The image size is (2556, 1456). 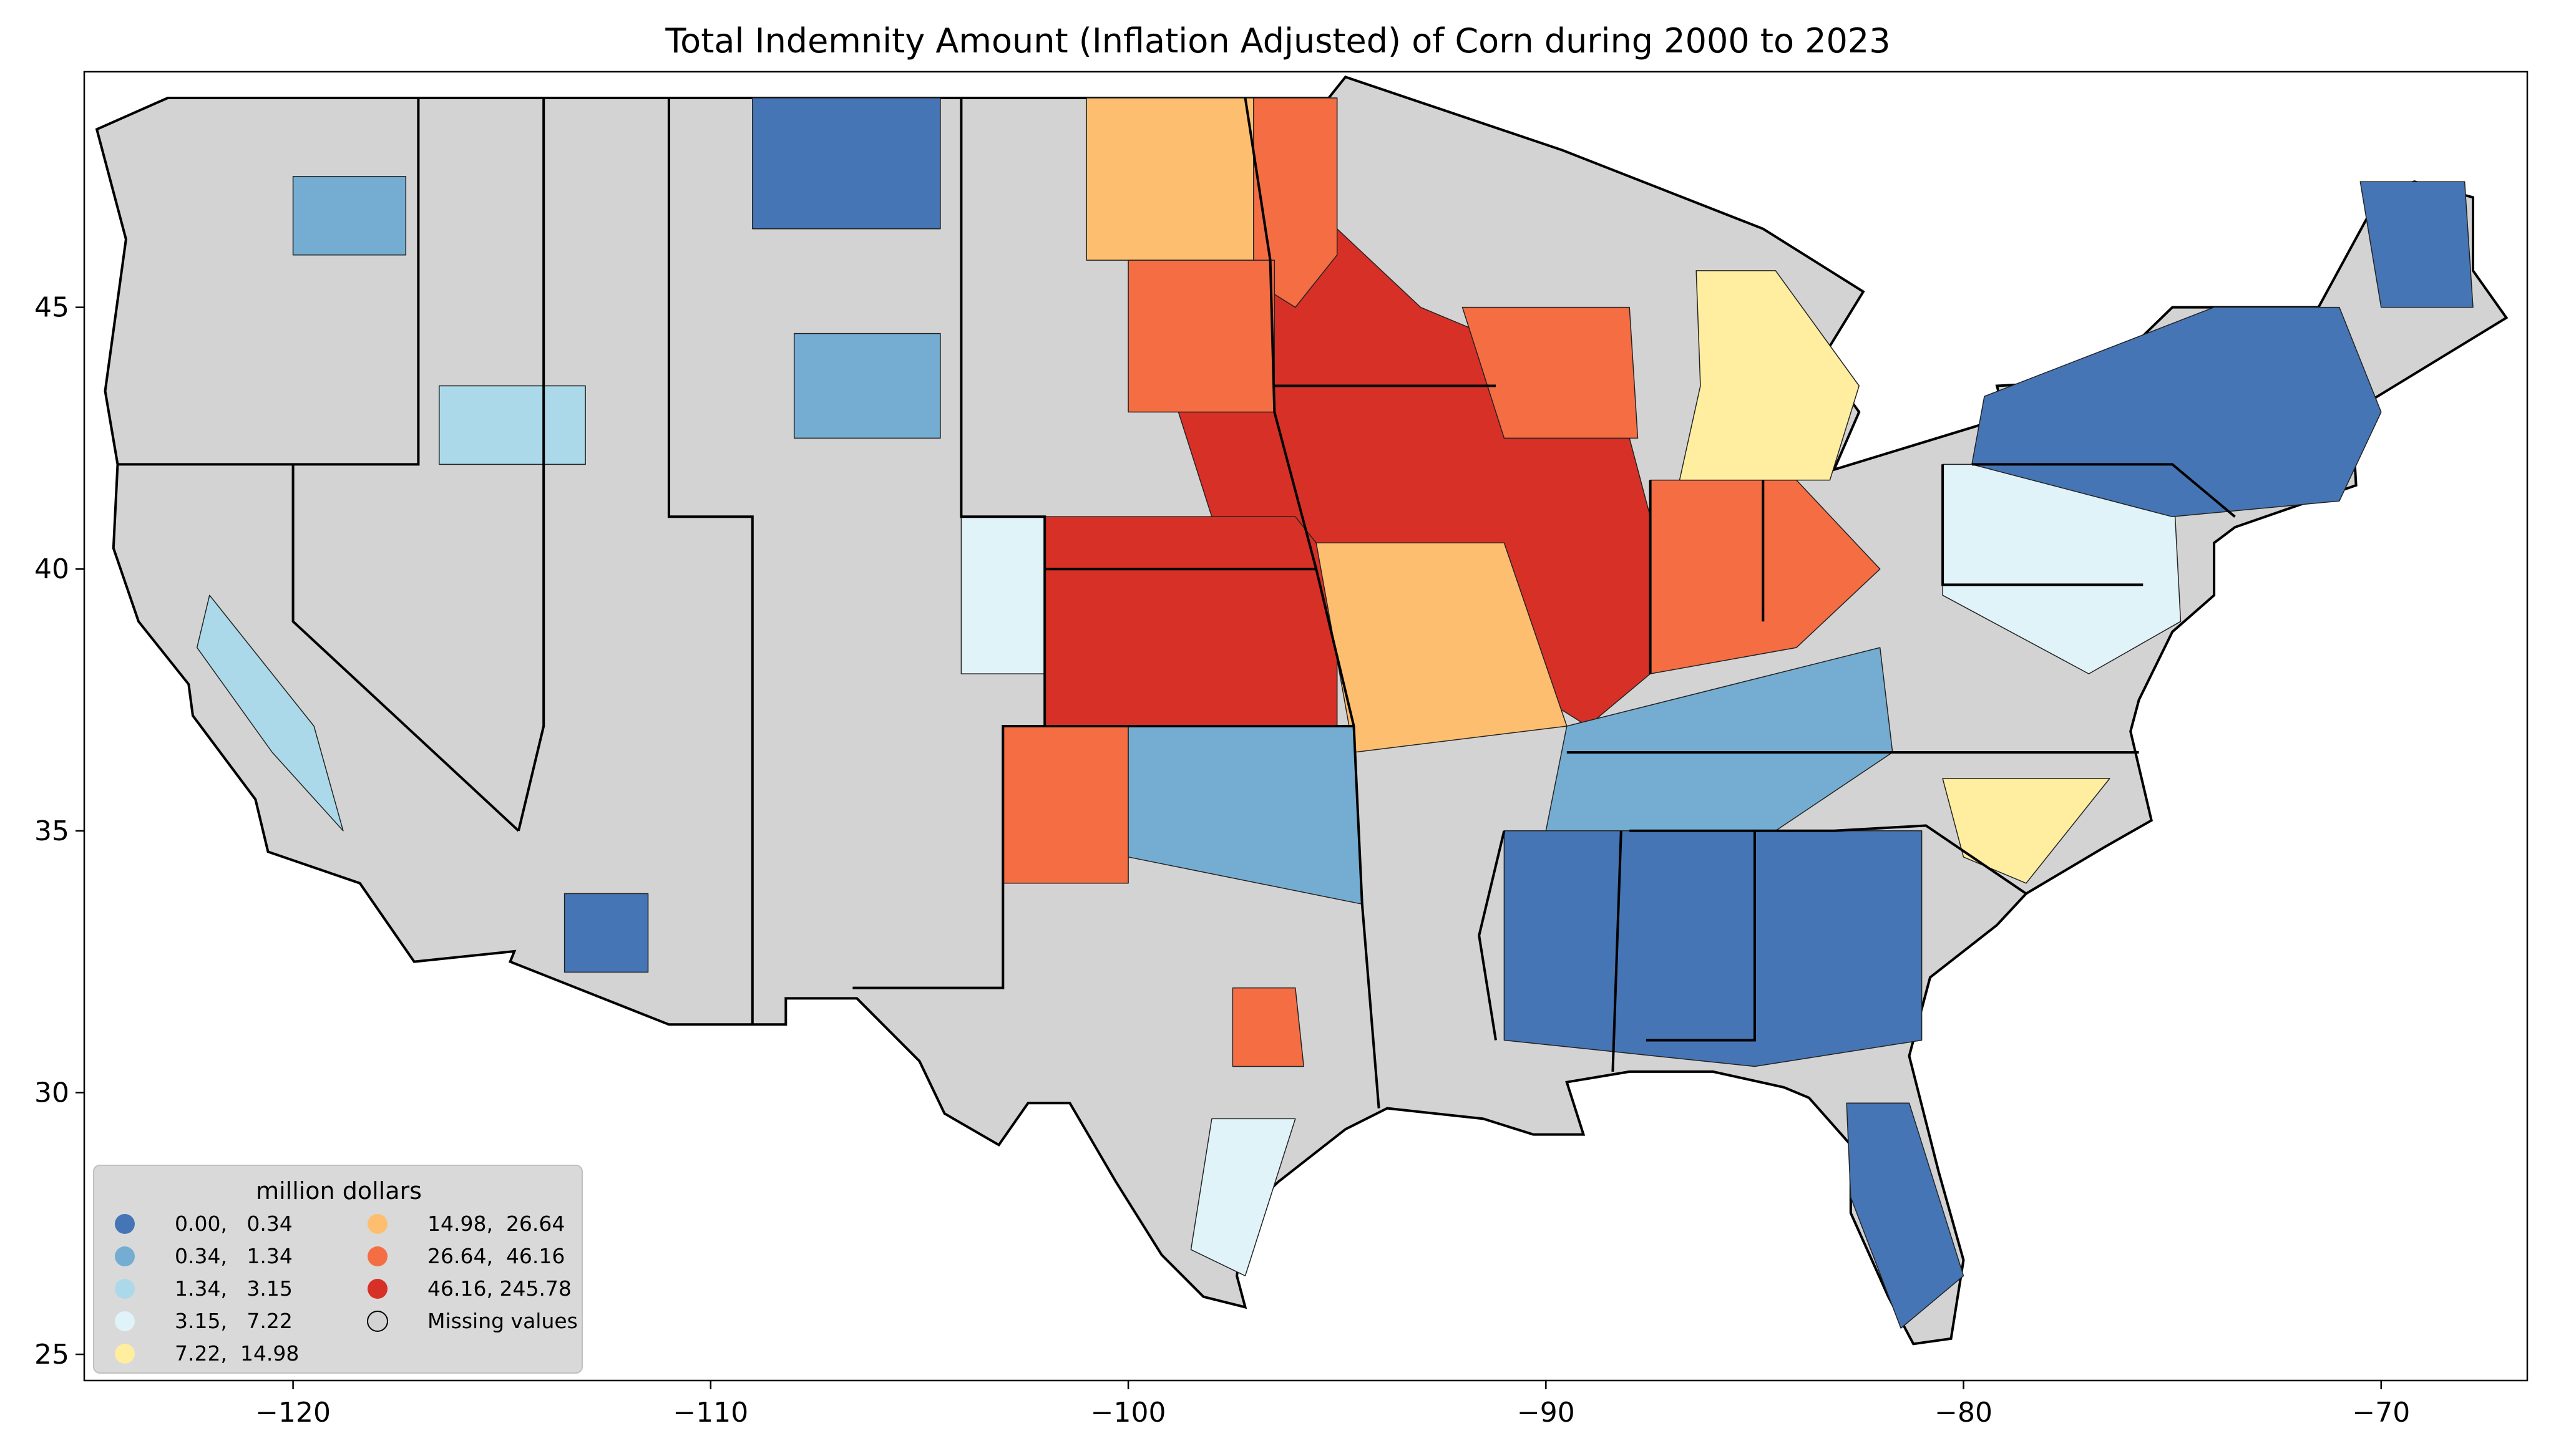 I want to click on legend-label: 0.34, 1.34, so click(x=234, y=1256).